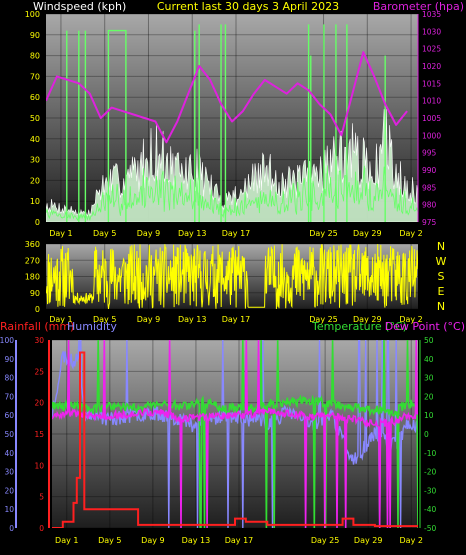 Image resolution: width=466 pixels, height=555 pixels. I want to click on direction-y-tick-label: 270, so click(32, 260).